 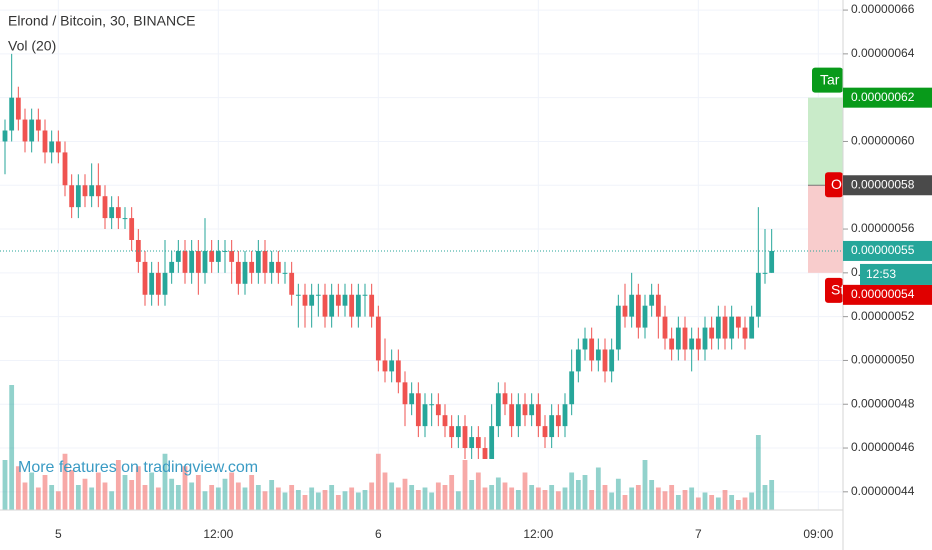 I want to click on last-price-box, so click(x=887, y=250).